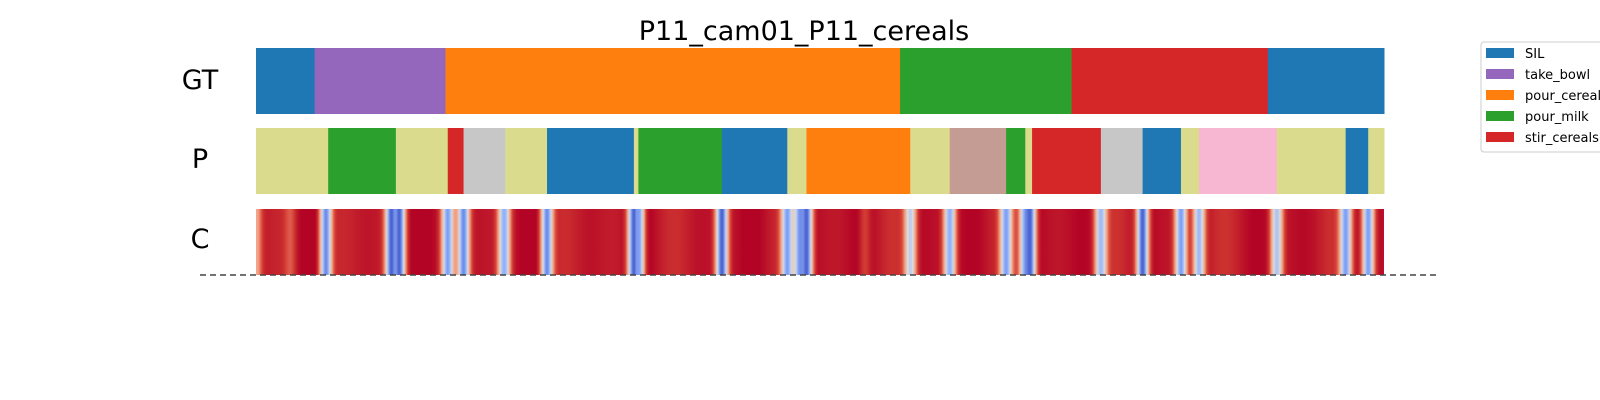 This screenshot has height=400, width=1600. What do you see at coordinates (1562, 96) in the screenshot?
I see `legend-label-2: pour_cereals` at bounding box center [1562, 96].